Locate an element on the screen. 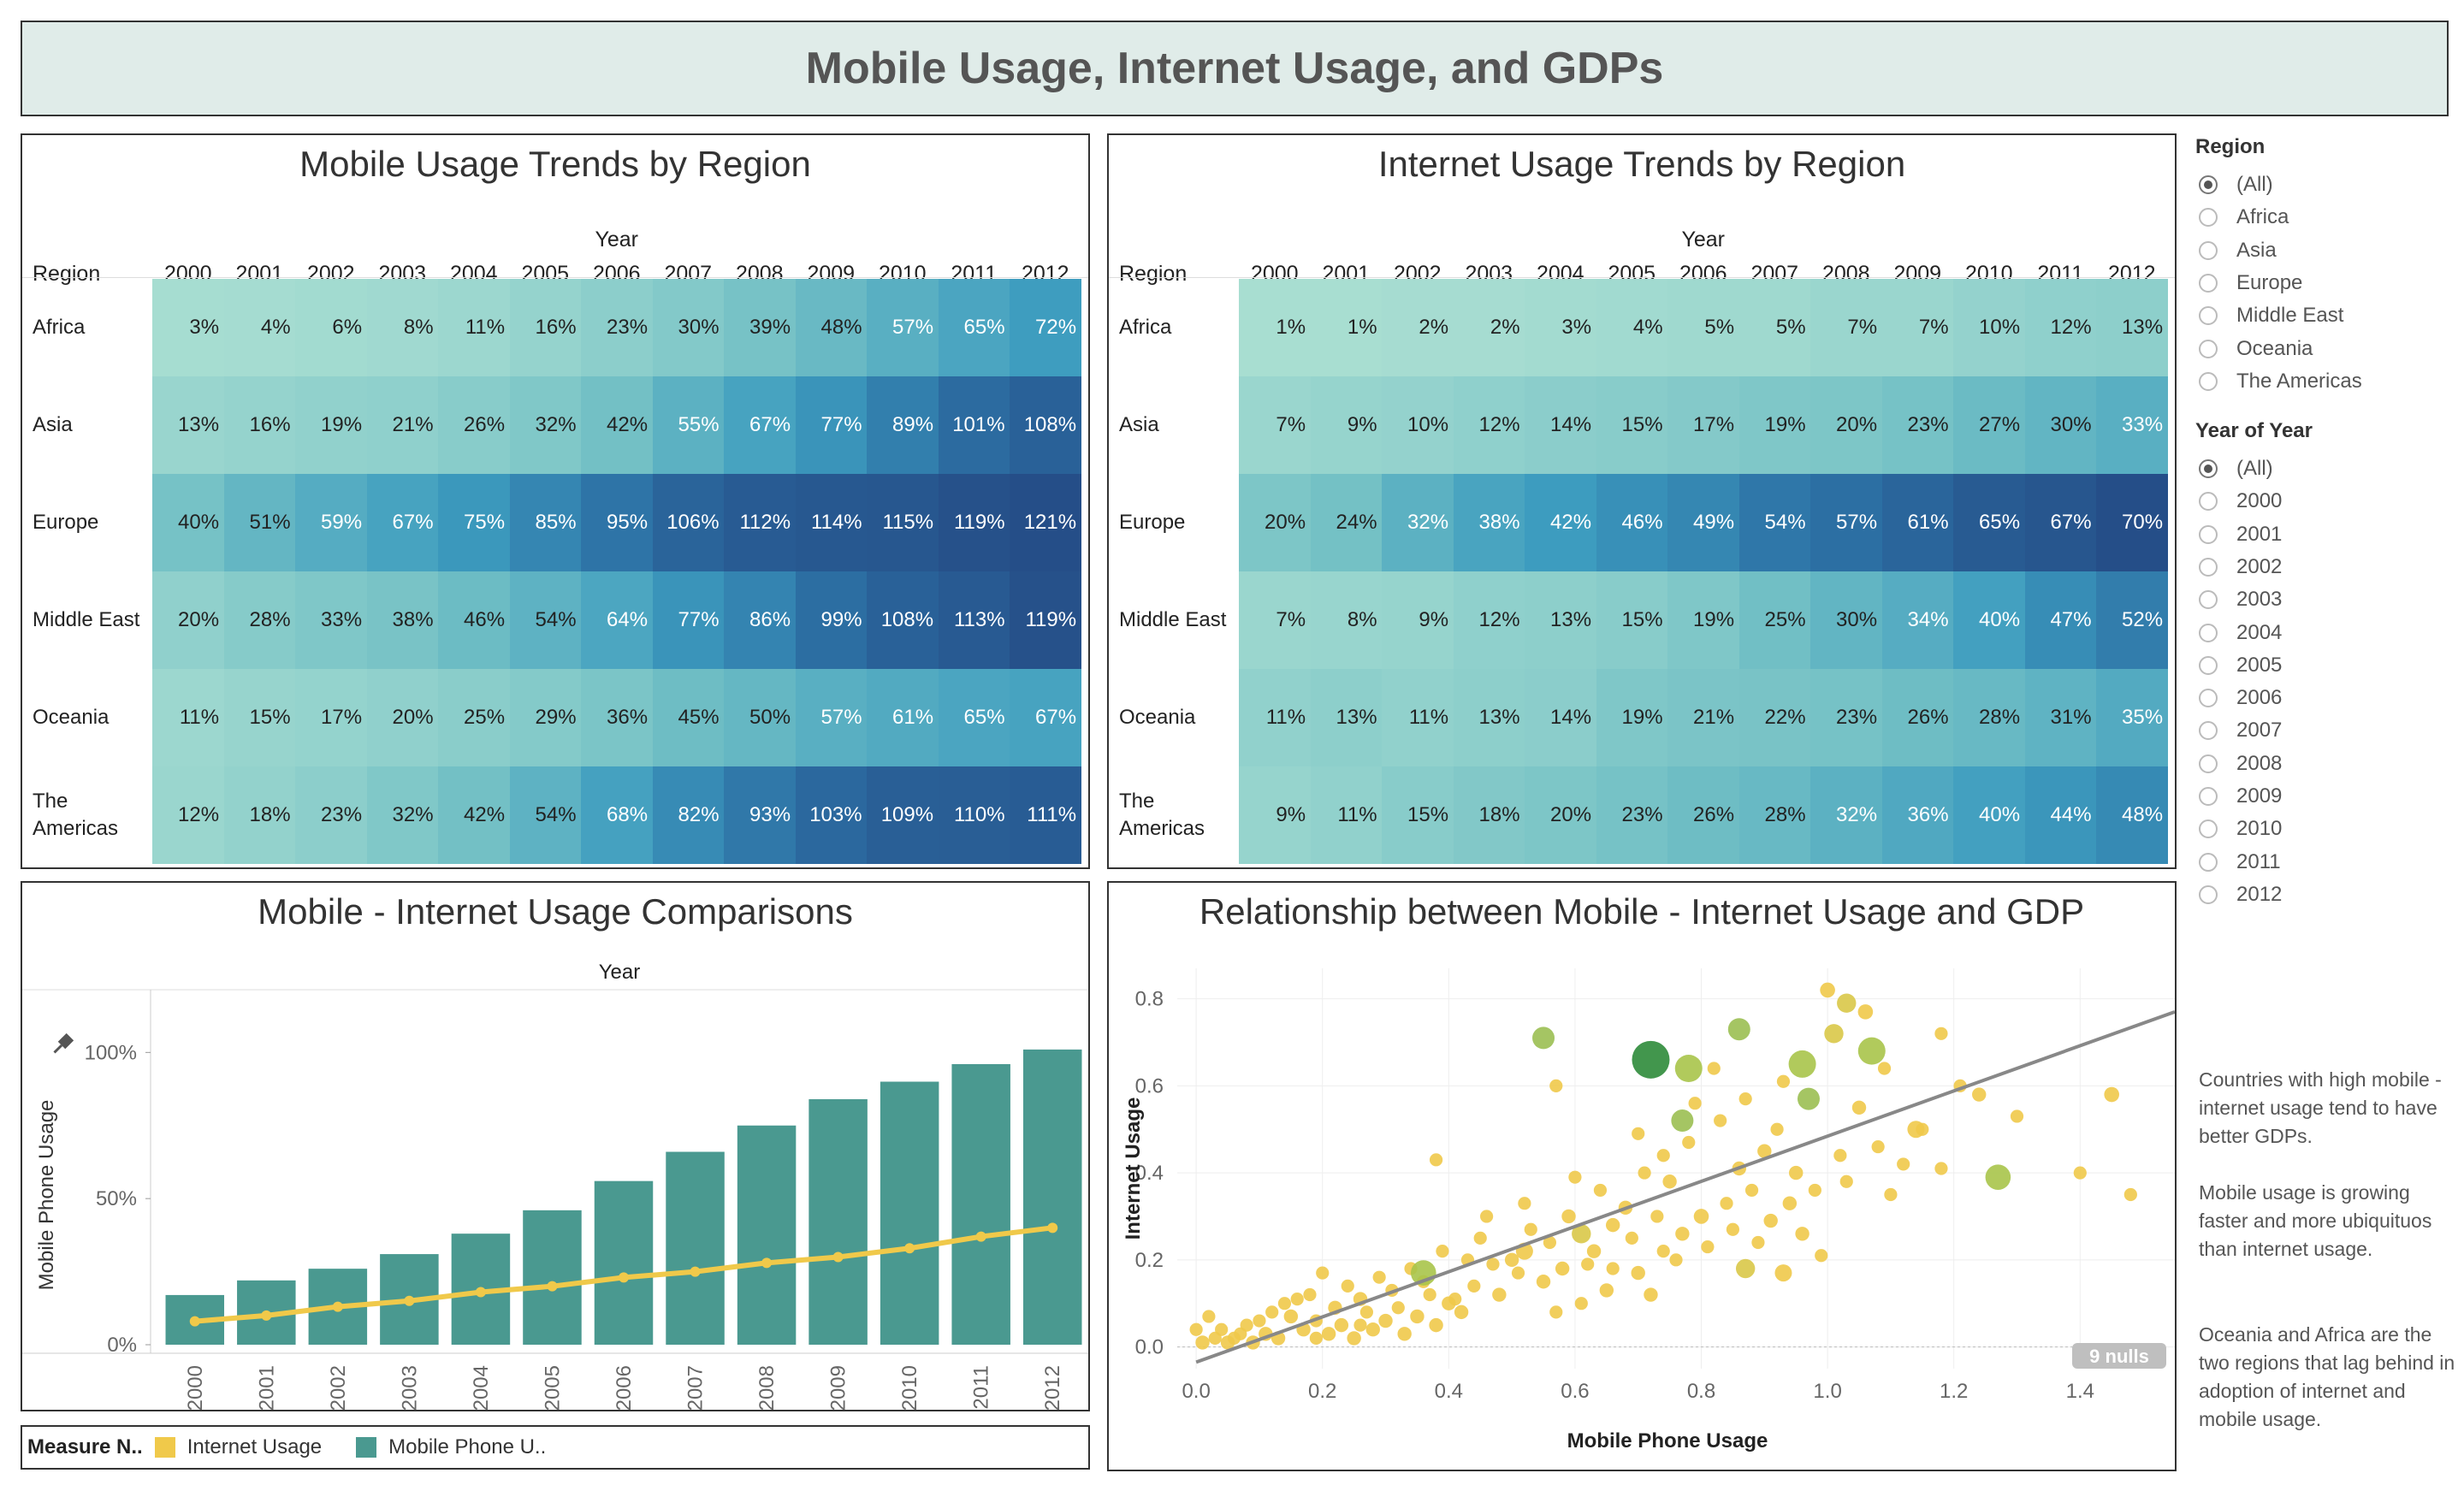  region-filter-option: The Americas is located at coordinates (2280, 381).